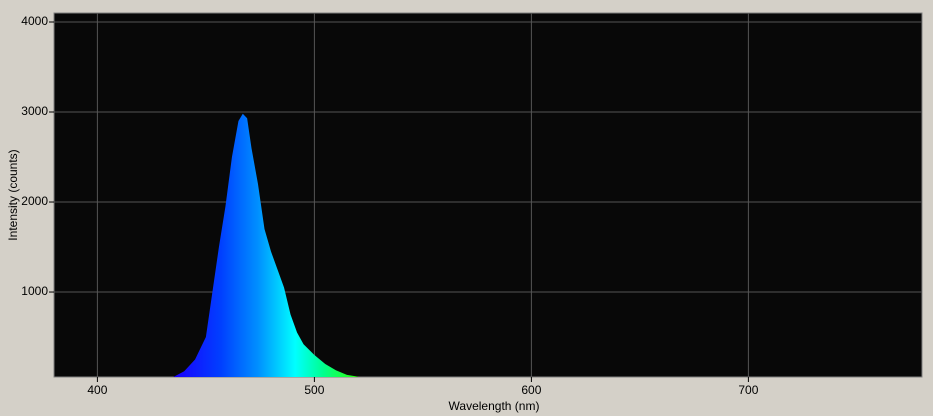 This screenshot has height=416, width=933. Describe the element at coordinates (34, 291) in the screenshot. I see `y-tick-label: 1000` at that location.